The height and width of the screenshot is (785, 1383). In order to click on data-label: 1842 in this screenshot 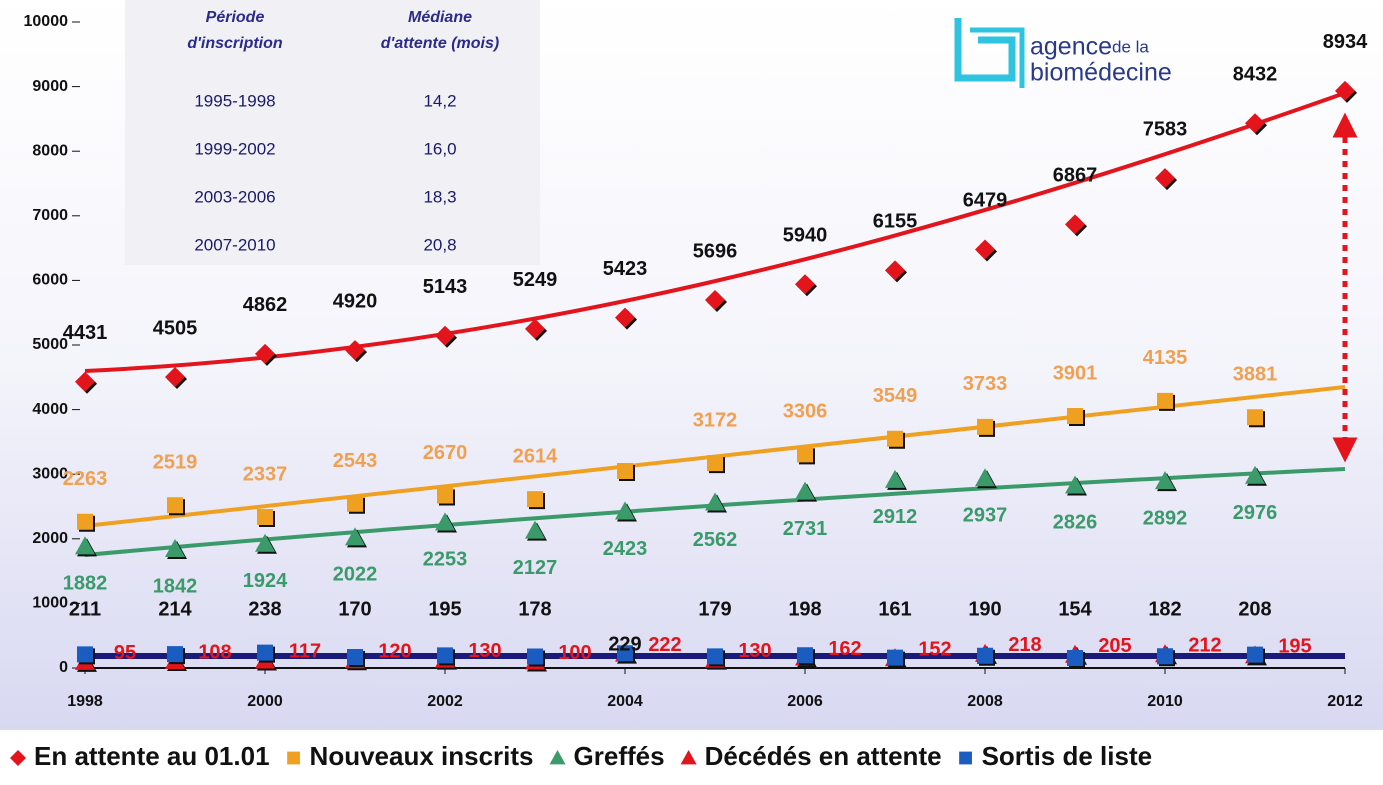, I will do `click(175, 586)`.